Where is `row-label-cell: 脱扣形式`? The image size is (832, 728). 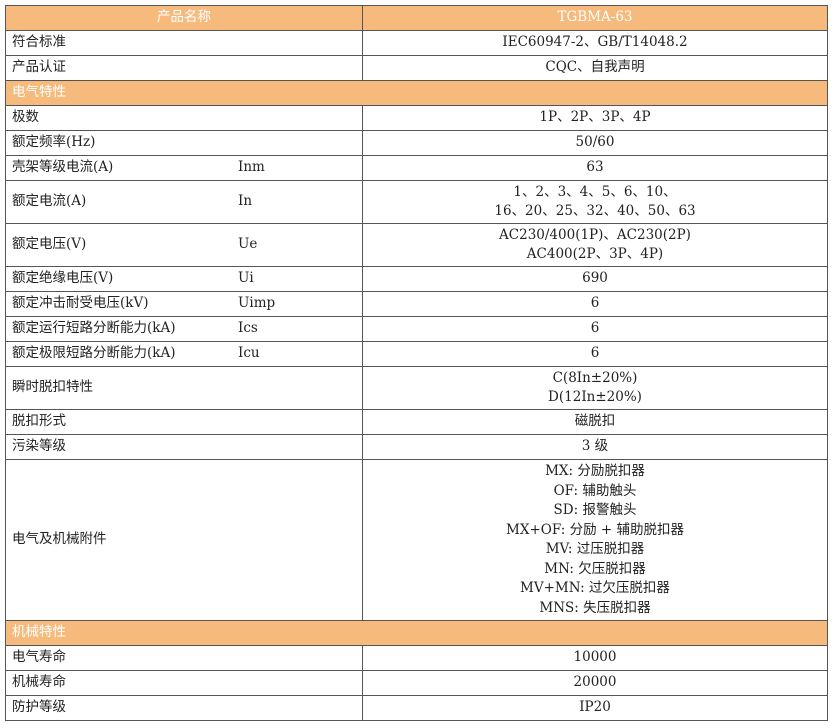
row-label-cell: 脱扣形式 is located at coordinates (184, 422).